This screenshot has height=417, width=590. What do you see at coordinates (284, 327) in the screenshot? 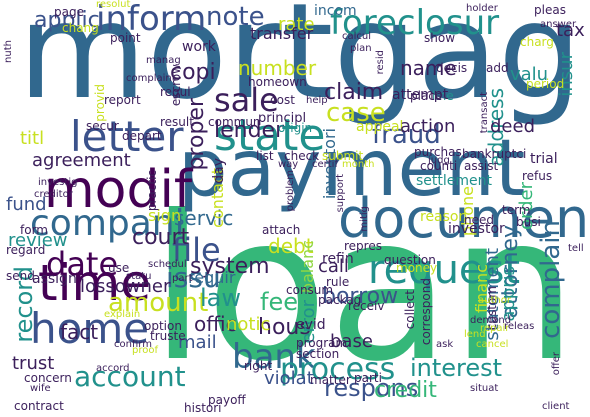
I see `word-hous: hous` at bounding box center [284, 327].